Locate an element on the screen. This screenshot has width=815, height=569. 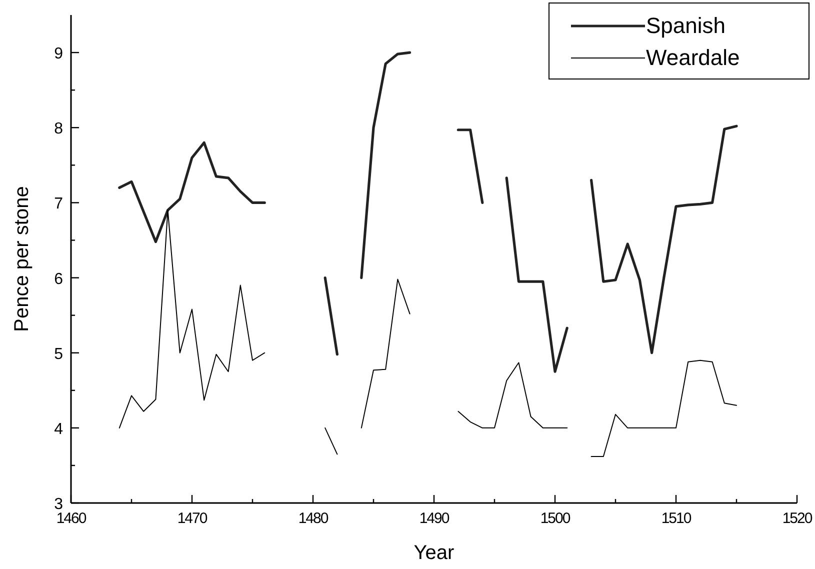
y-tick-label: 3 is located at coordinates (59, 504).